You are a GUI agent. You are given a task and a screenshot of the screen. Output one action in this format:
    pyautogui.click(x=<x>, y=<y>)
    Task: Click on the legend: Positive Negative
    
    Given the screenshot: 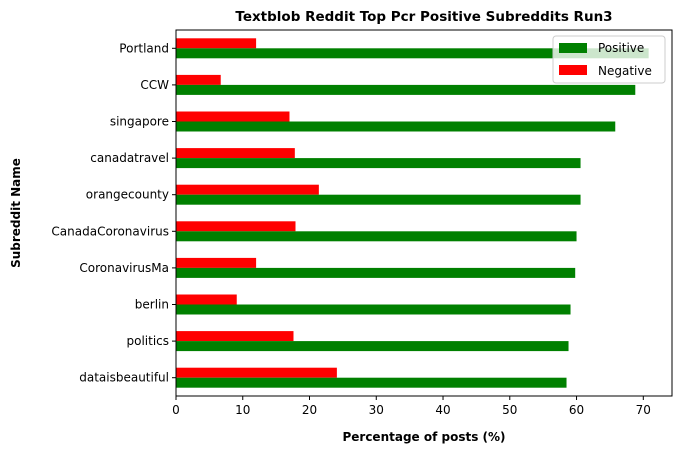 What is the action you would take?
    pyautogui.click(x=609, y=59)
    